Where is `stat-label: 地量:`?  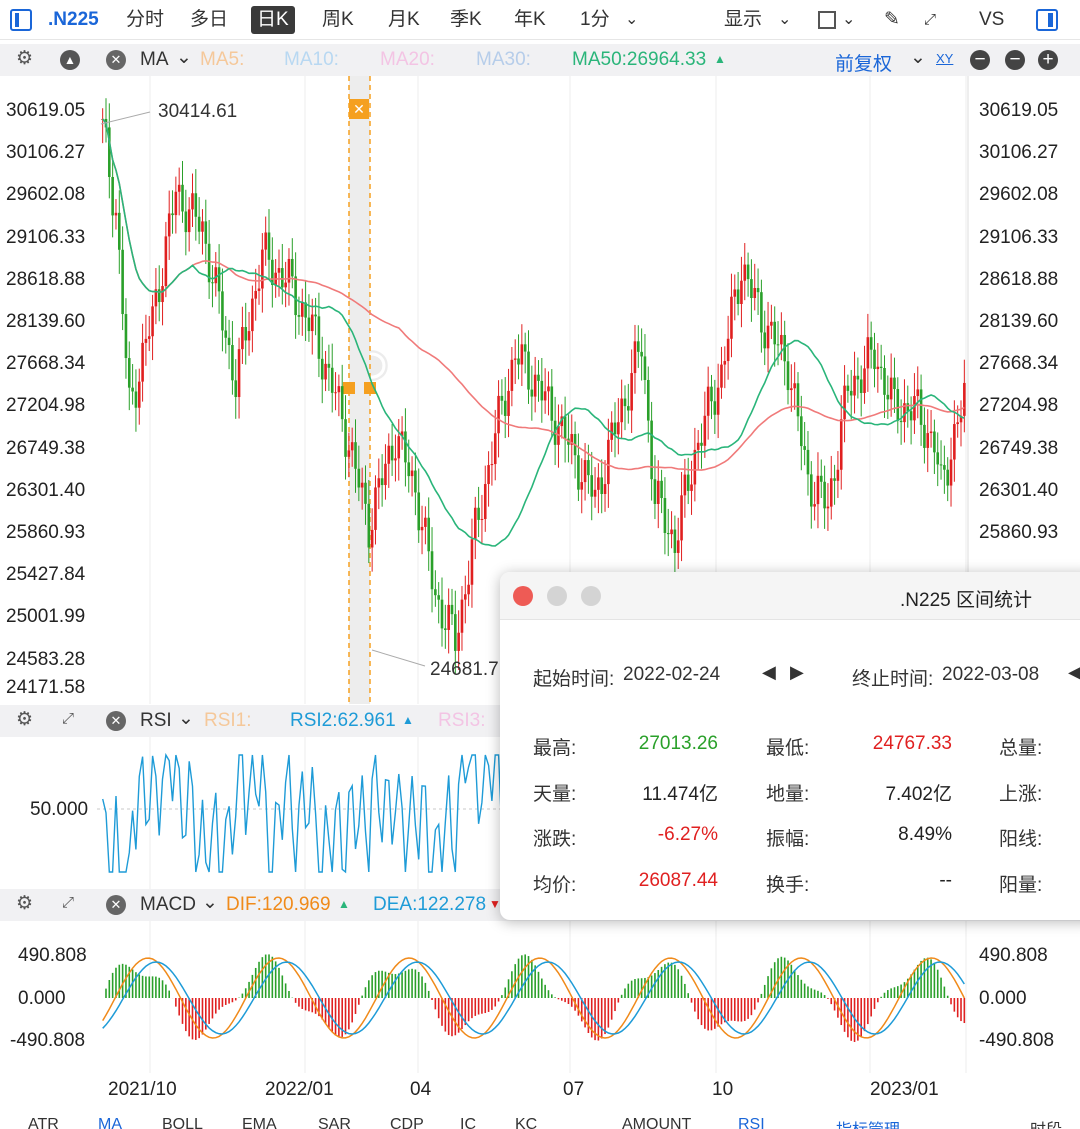 stat-label: 地量: is located at coordinates (788, 794).